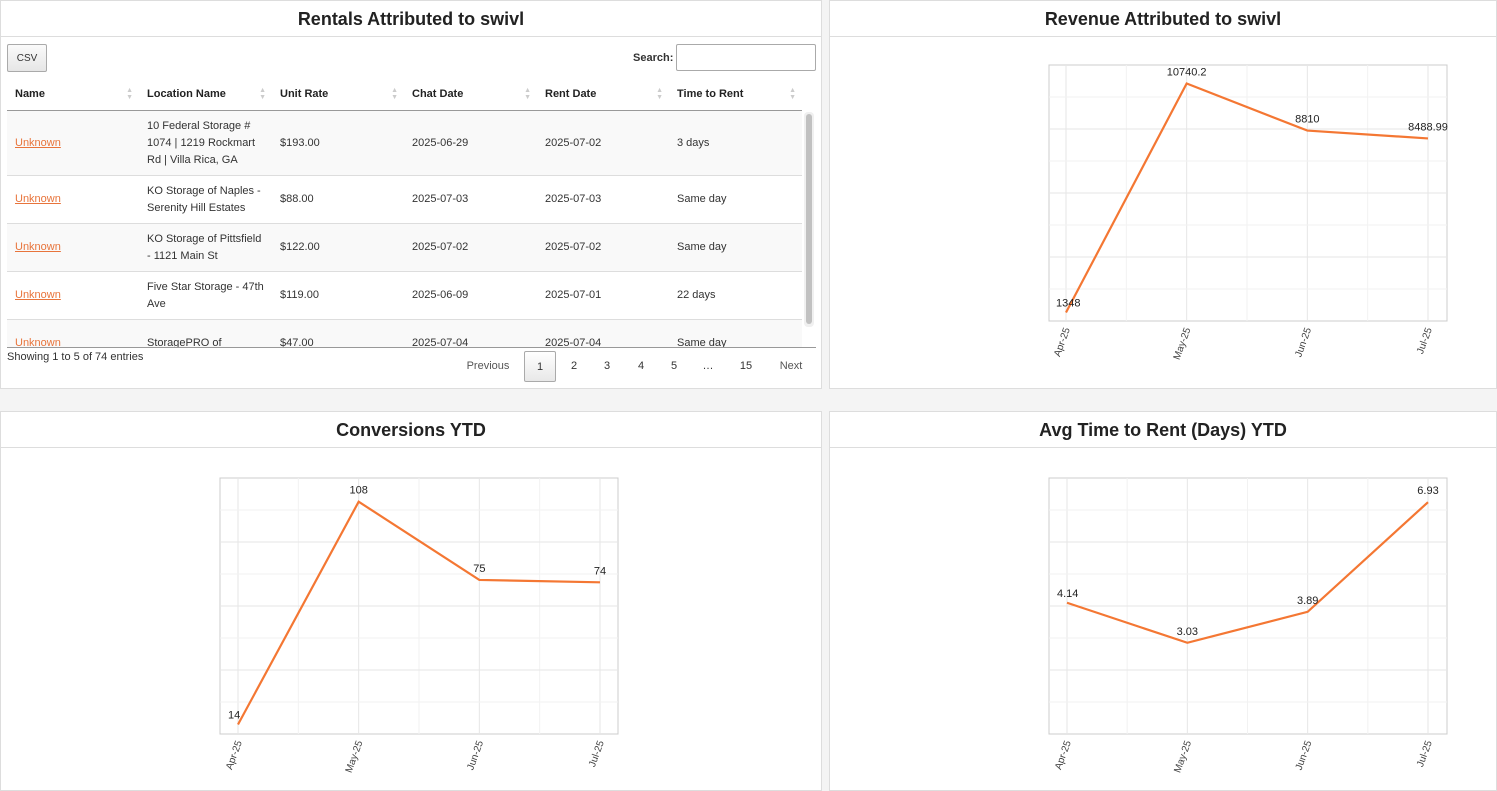  I want to click on pagination-page-2: 2, so click(574, 366).